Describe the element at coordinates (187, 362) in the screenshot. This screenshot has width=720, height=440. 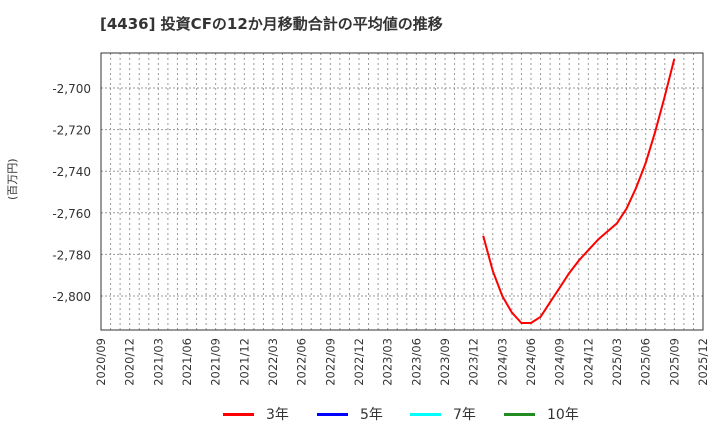
I see `x-tick-label: 2021/06` at that location.